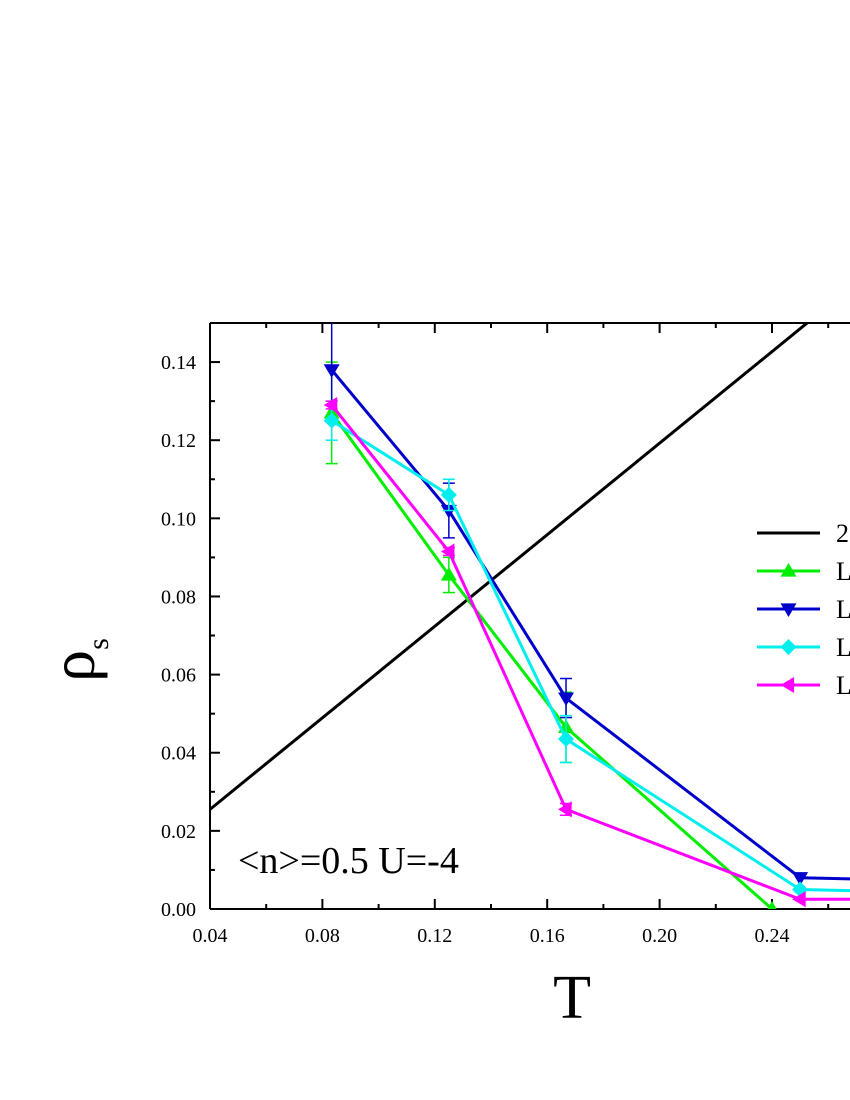 This screenshot has width=850, height=1100. I want to click on x-tick-label: 0.04, so click(210, 936).